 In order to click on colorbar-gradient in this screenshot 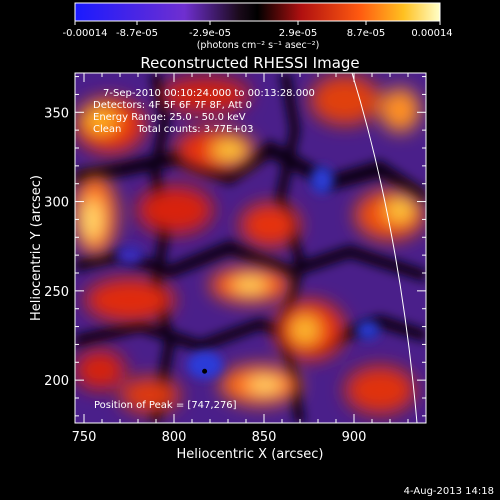, I will do `click(257, 12)`.